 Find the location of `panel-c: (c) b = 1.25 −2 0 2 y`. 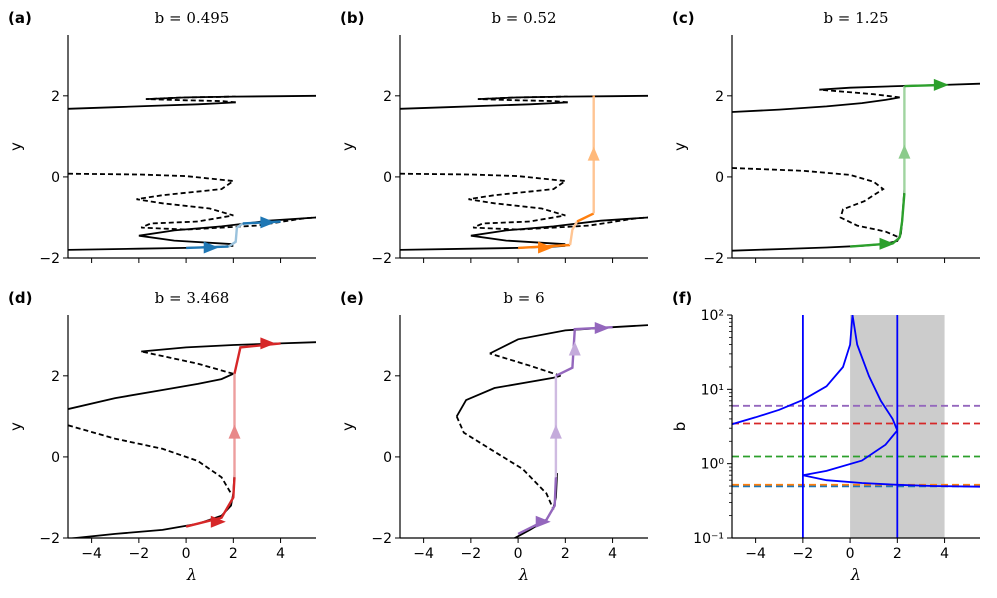

panel-c: (c) b = 1.25 −2 0 2 y is located at coordinates (825, 138).